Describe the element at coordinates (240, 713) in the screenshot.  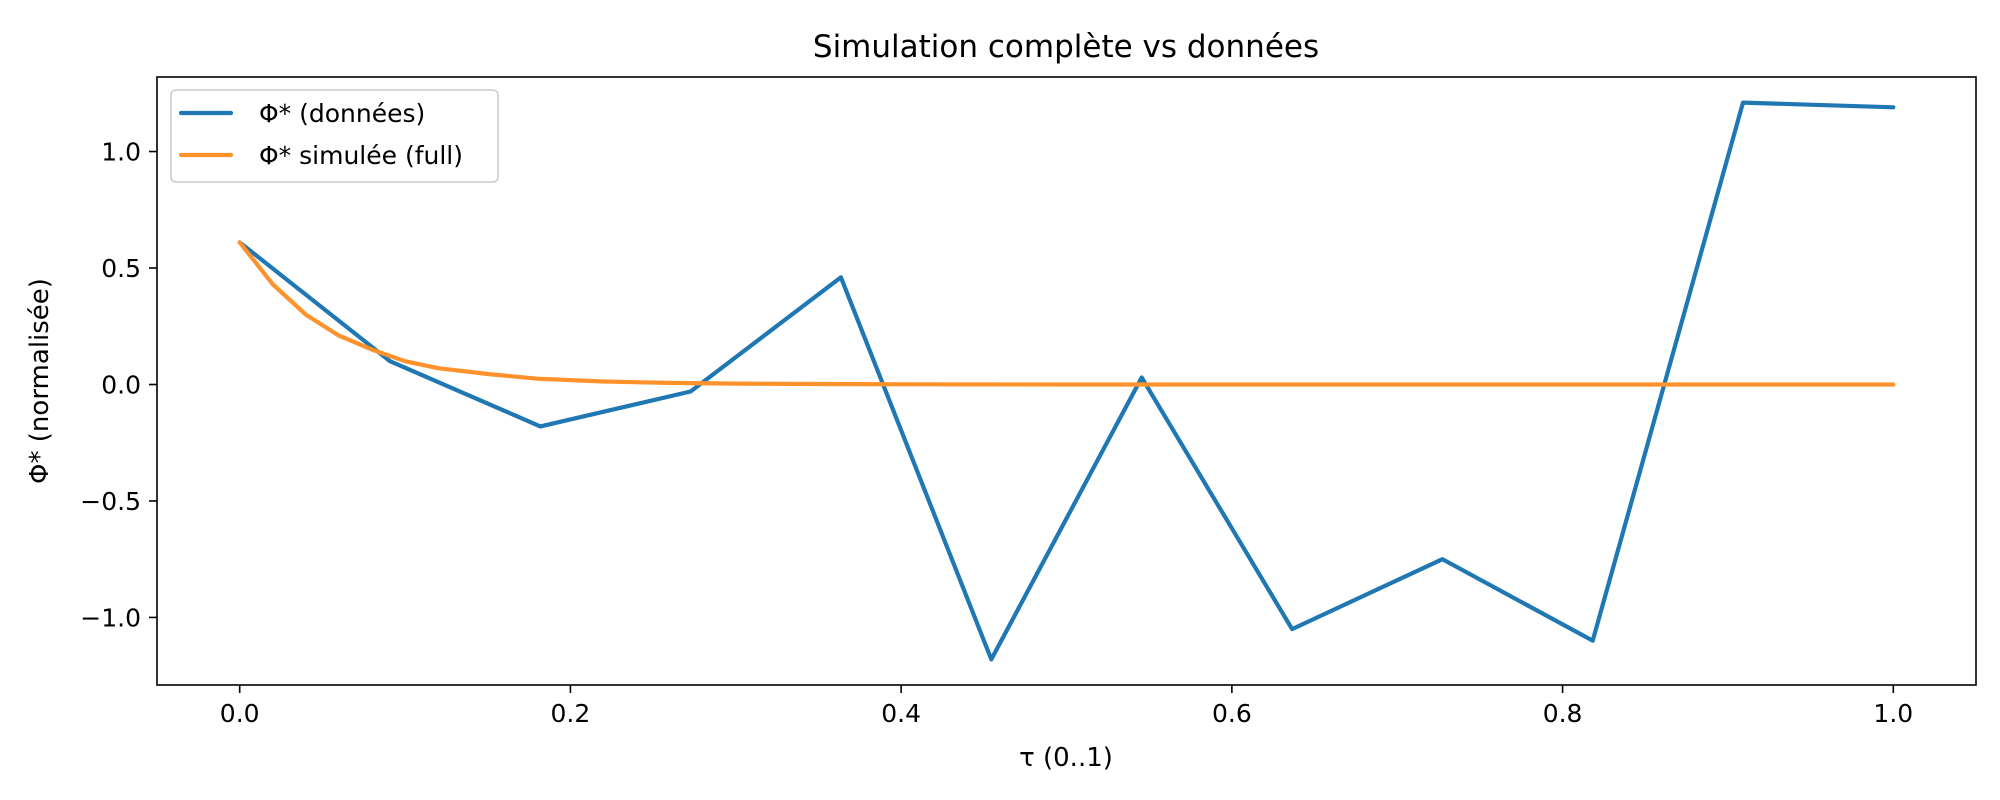
I see `x-tick-label: 0.0` at that location.